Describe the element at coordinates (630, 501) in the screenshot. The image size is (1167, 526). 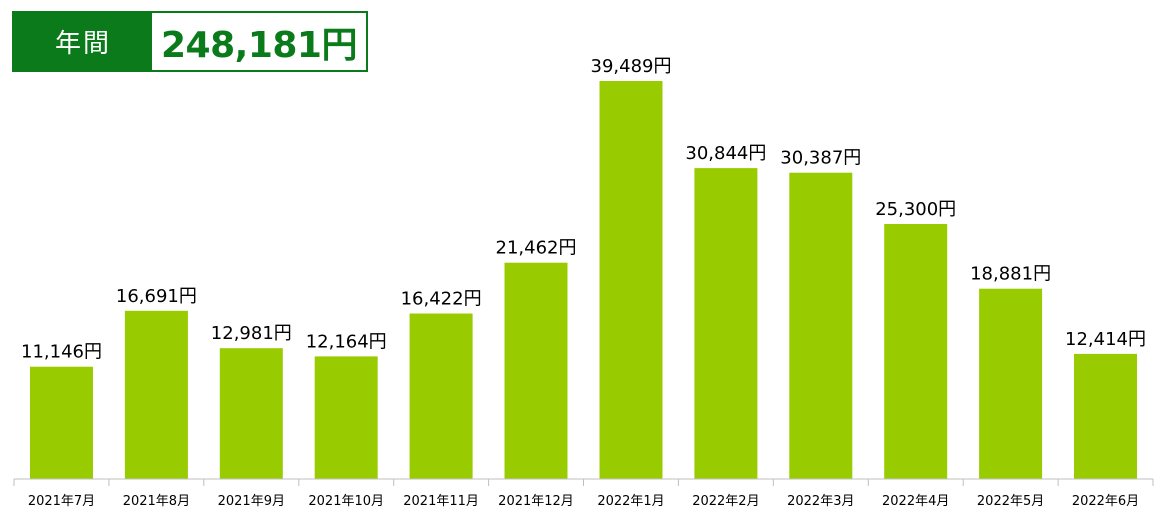
I see `x-tick-label: 2022年1月` at that location.